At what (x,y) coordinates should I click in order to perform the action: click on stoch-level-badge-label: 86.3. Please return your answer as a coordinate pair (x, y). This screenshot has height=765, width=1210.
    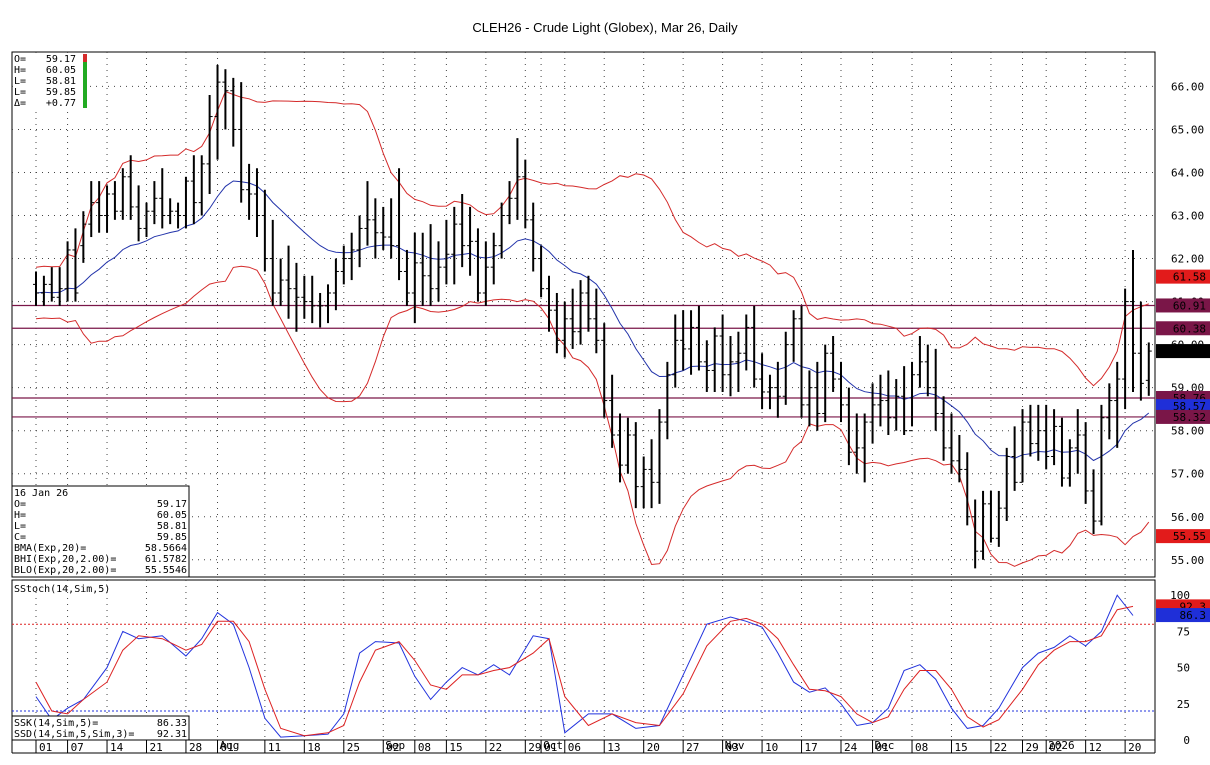
    Looking at the image, I should click on (1193, 615).